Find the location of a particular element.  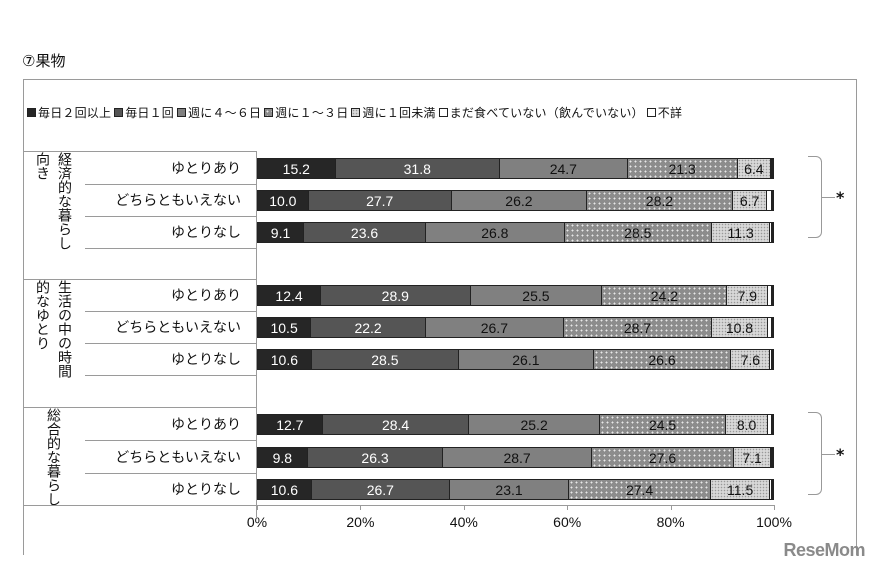

legend-item: 週に１回未満 is located at coordinates (393, 112).